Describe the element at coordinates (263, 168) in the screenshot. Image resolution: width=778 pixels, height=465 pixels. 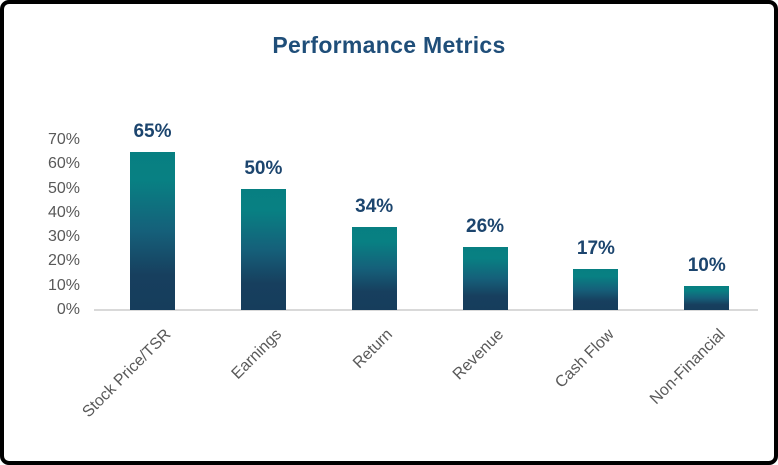
I see `data-label-earnings: 50%` at that location.